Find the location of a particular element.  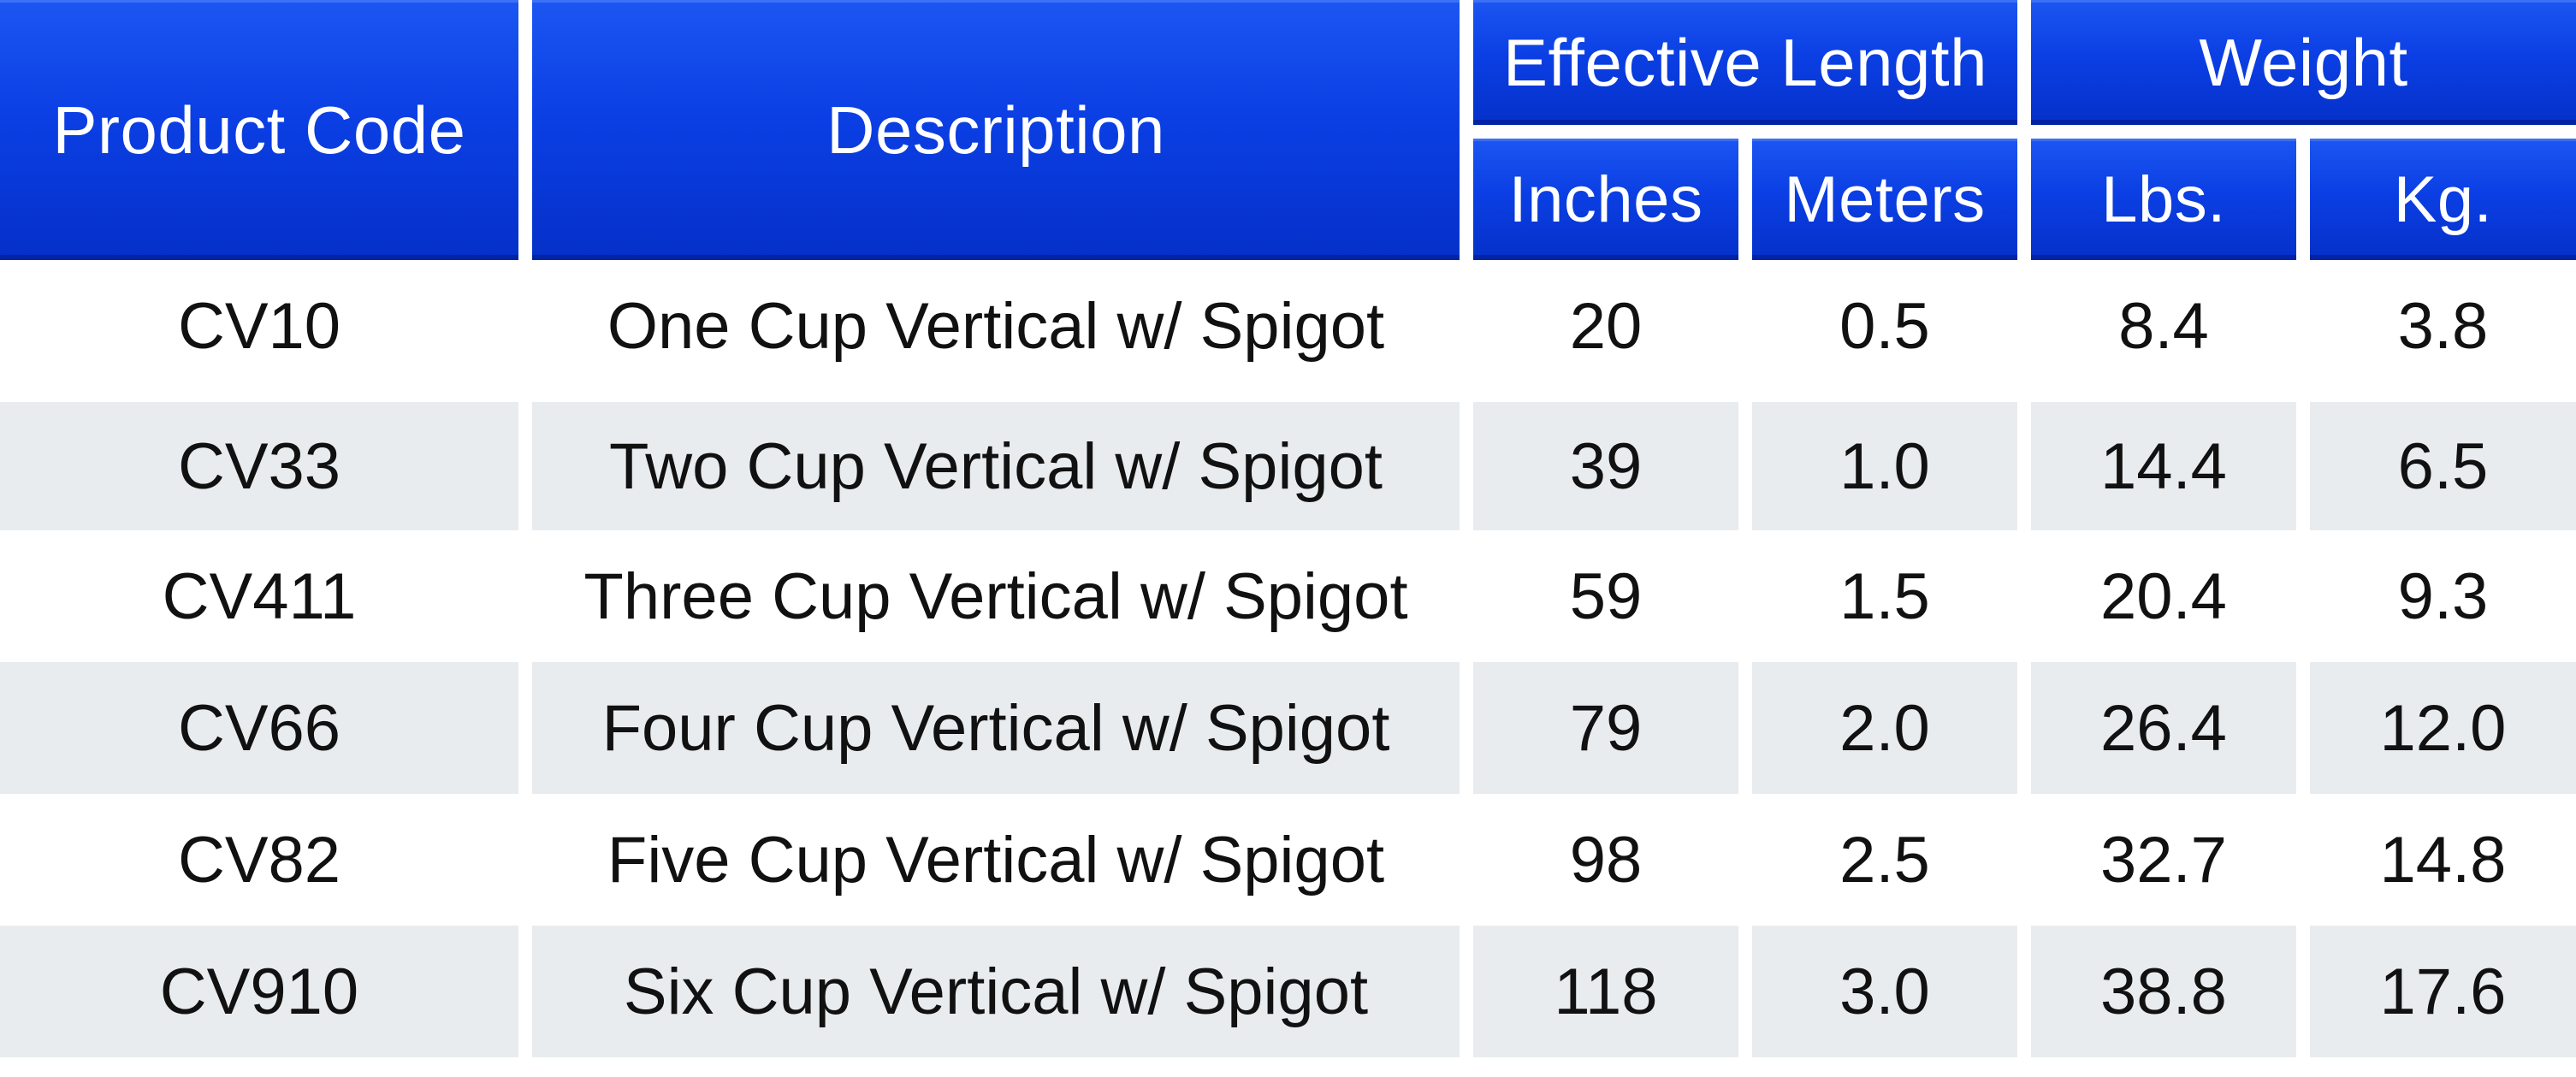

header-product-code: Product Code is located at coordinates (259, 130).